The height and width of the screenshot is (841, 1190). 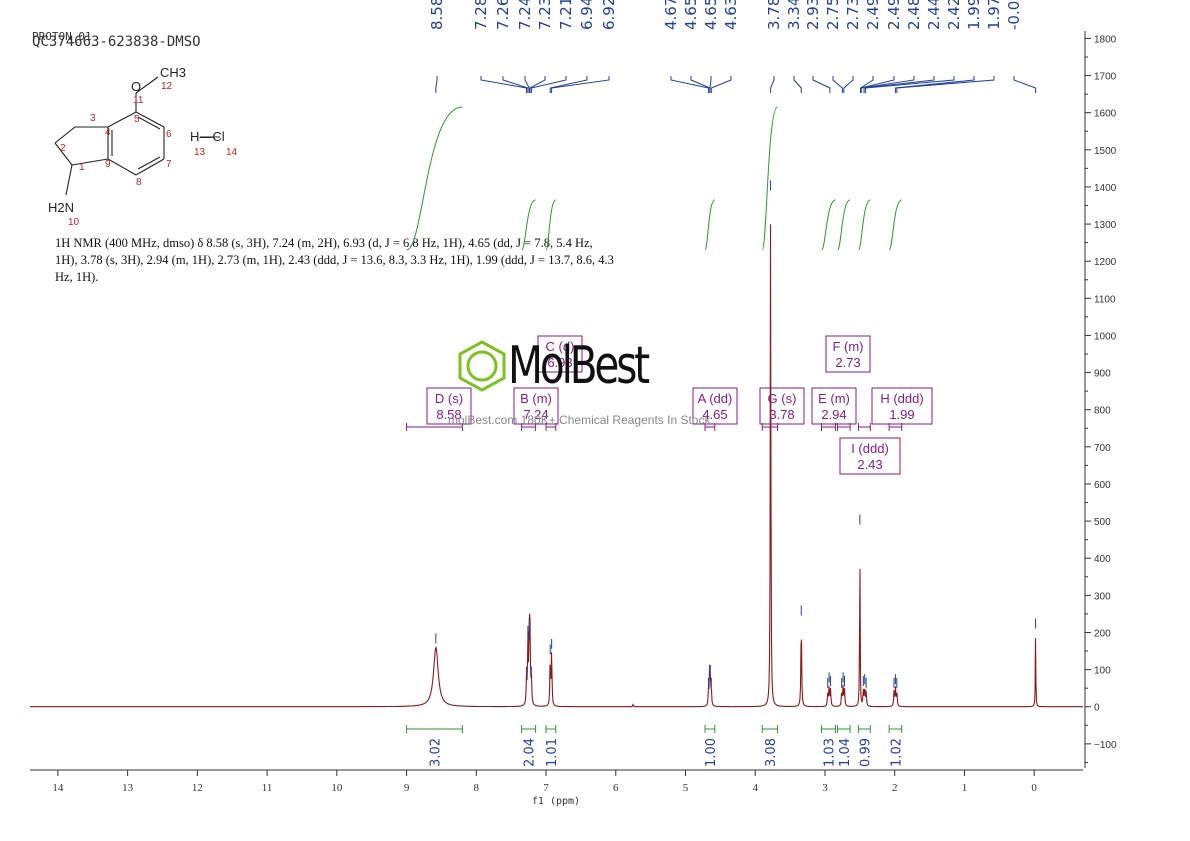 What do you see at coordinates (525, 15) in the screenshot?
I see `peak-label: 7.24` at bounding box center [525, 15].